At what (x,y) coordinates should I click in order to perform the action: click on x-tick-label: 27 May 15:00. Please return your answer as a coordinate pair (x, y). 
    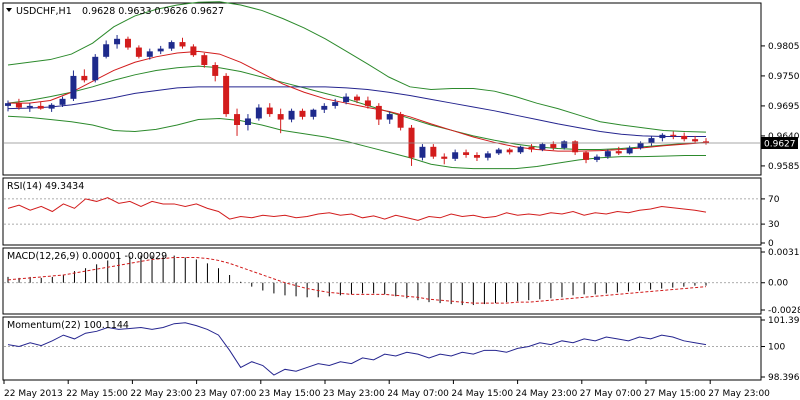
    Looking at the image, I should click on (675, 394).